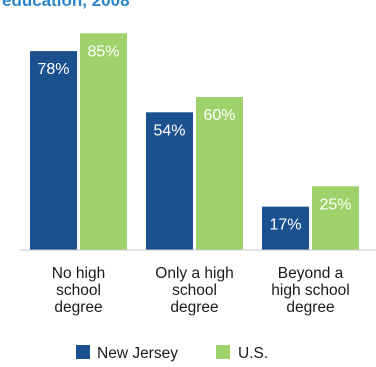 Image resolution: width=376 pixels, height=367 pixels. Describe the element at coordinates (169, 130) in the screenshot. I see `data-label-new-jersey-1: 54%` at that location.